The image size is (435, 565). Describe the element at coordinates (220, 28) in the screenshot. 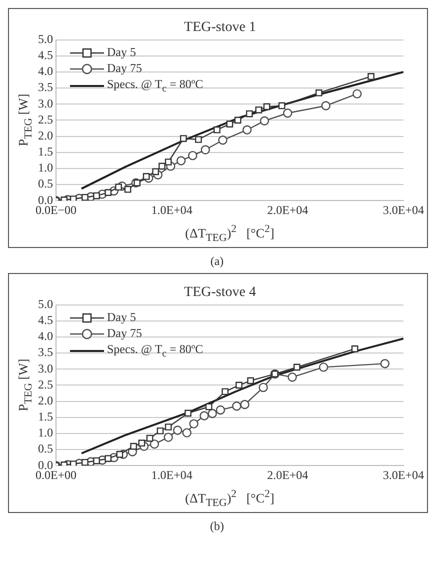

I see `chart-title: TEG-stove 1` at that location.